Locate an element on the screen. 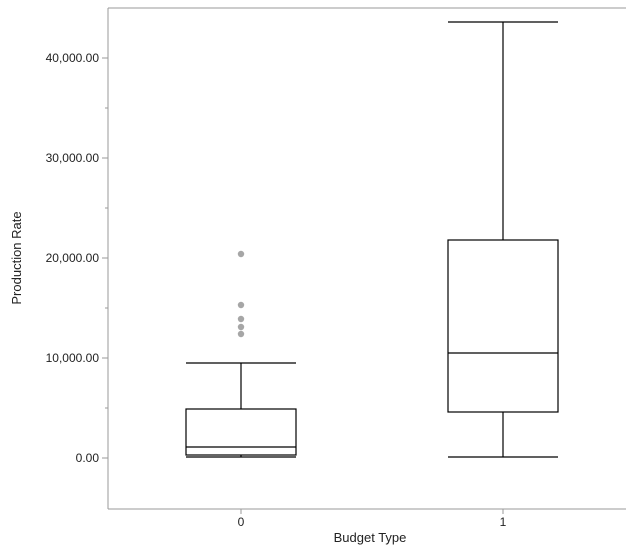 This screenshot has width=626, height=548. x-axis-title: Budget Type is located at coordinates (370, 537).